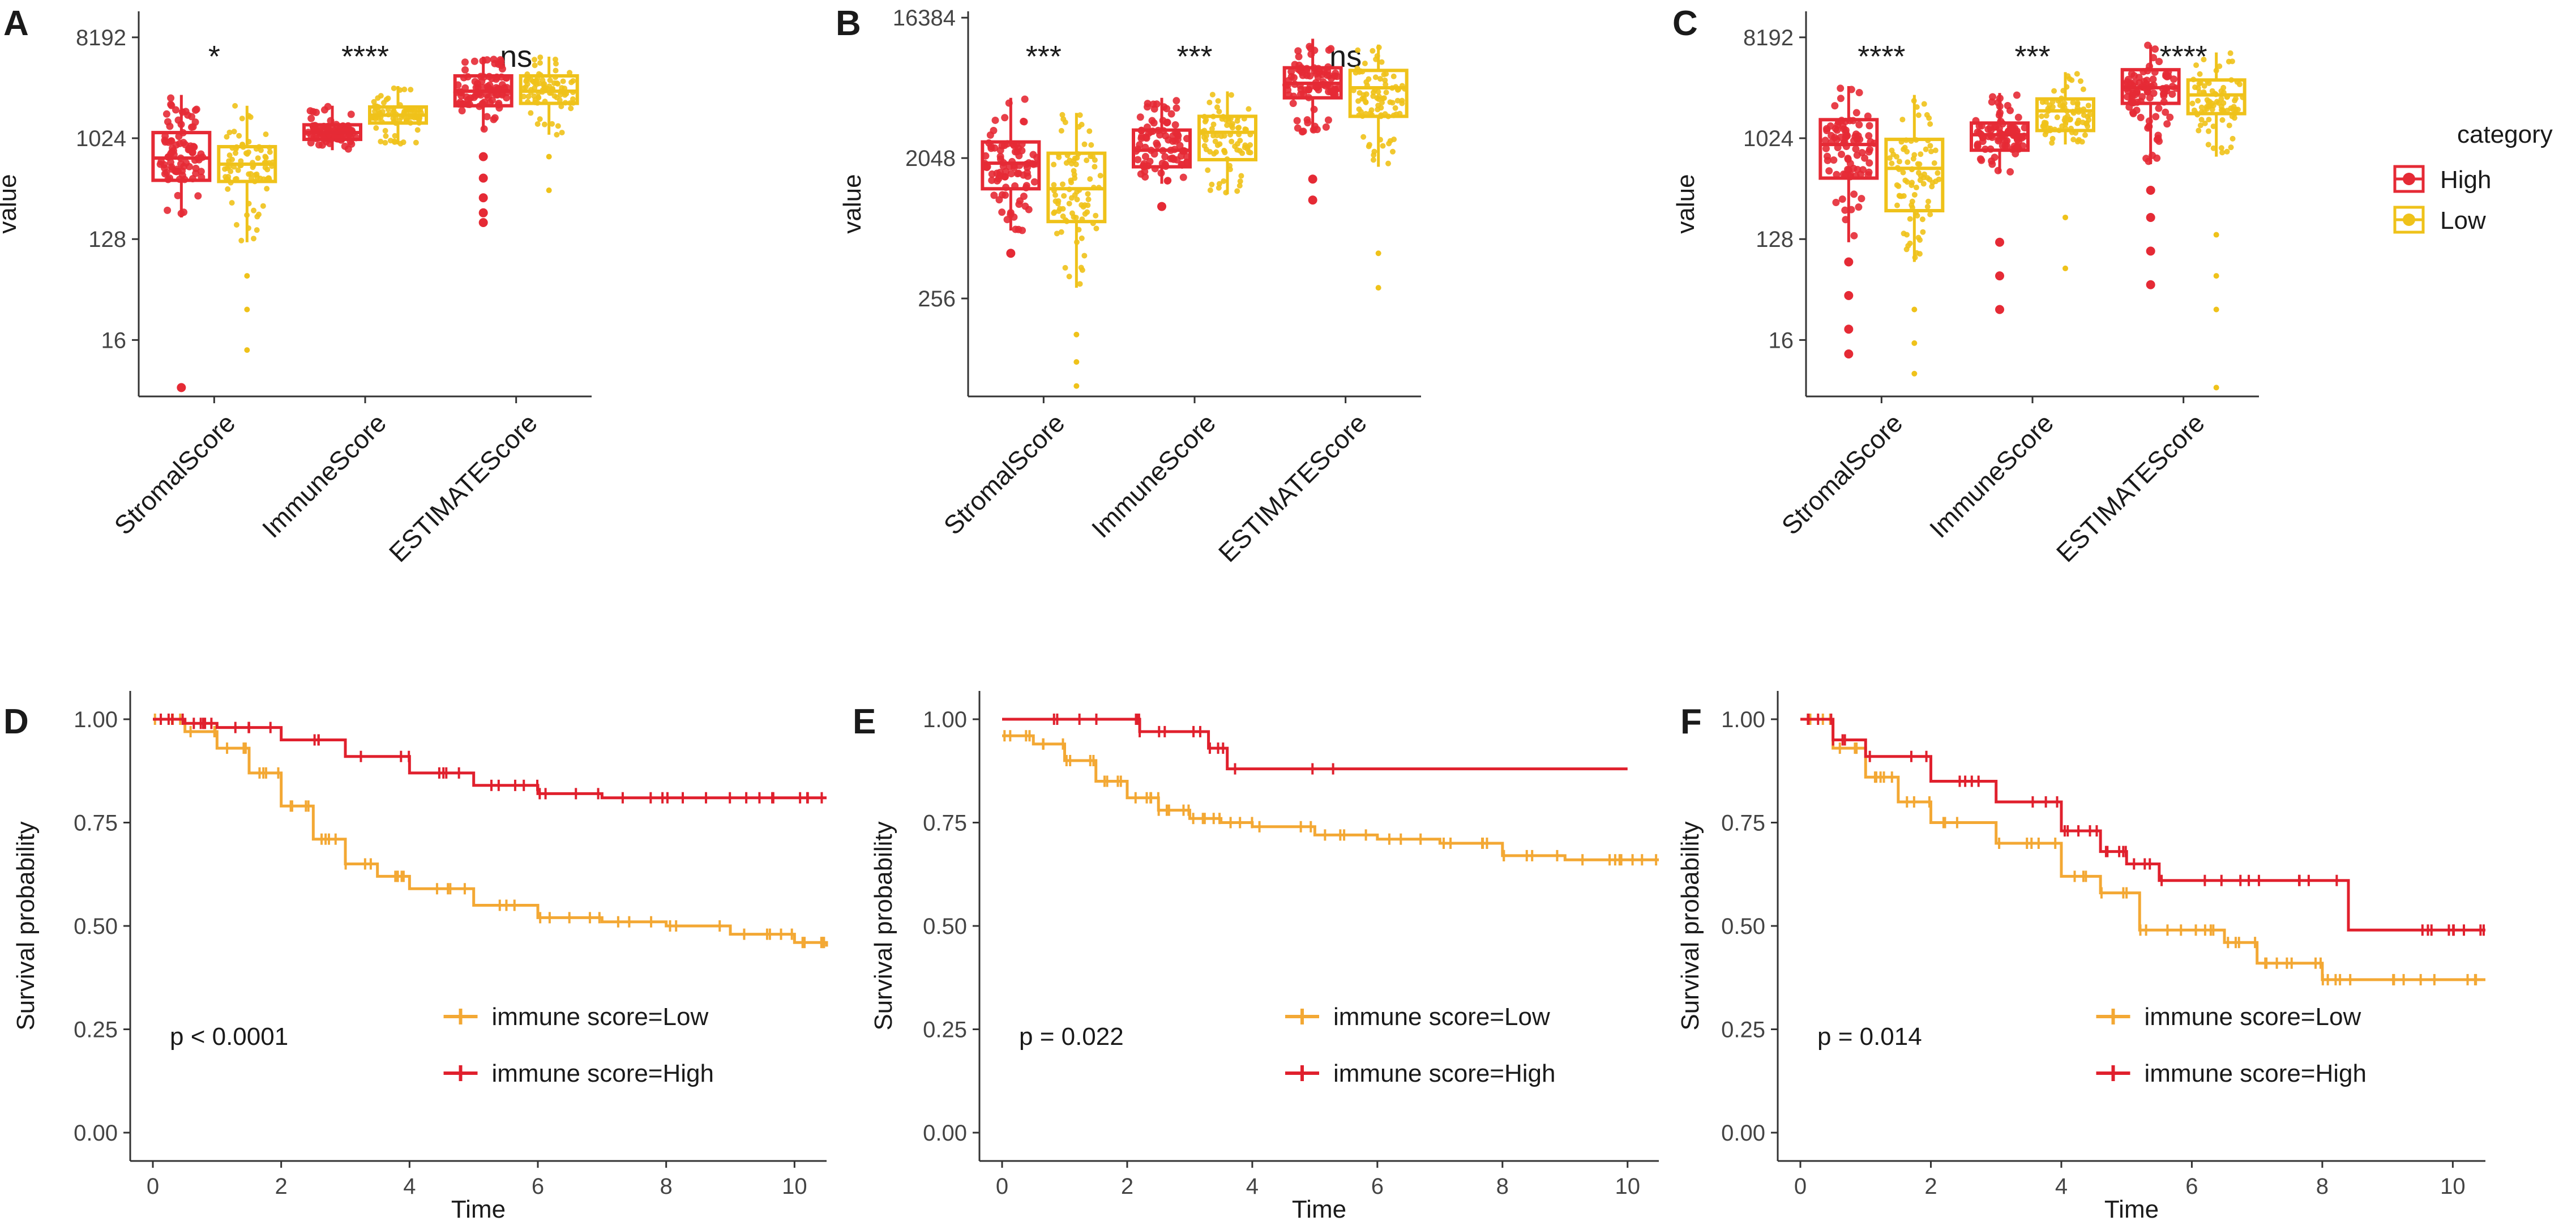 This screenshot has width=2576, height=1221. Describe the element at coordinates (924, 18) in the screenshot. I see `y-tick-label: 16384` at that location.